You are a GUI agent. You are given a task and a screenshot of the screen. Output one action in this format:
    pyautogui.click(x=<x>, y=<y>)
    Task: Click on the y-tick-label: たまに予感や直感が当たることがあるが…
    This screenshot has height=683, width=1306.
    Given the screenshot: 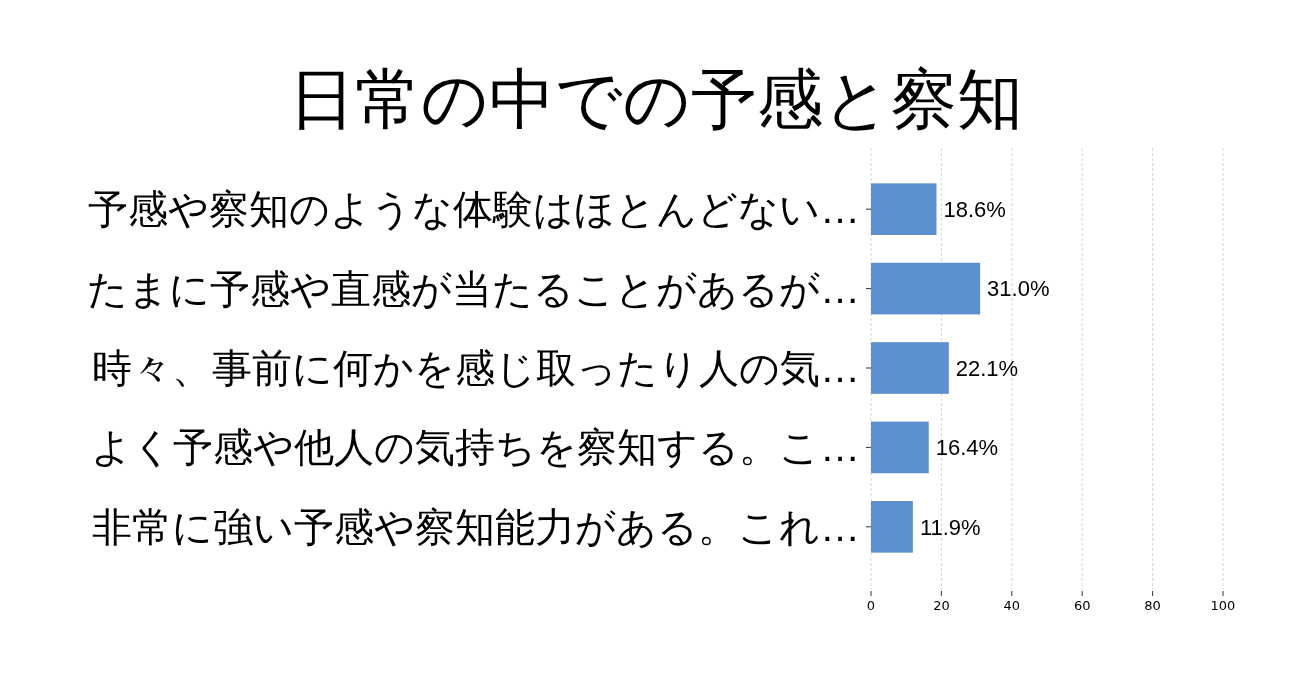 What is the action you would take?
    pyautogui.click(x=473, y=288)
    